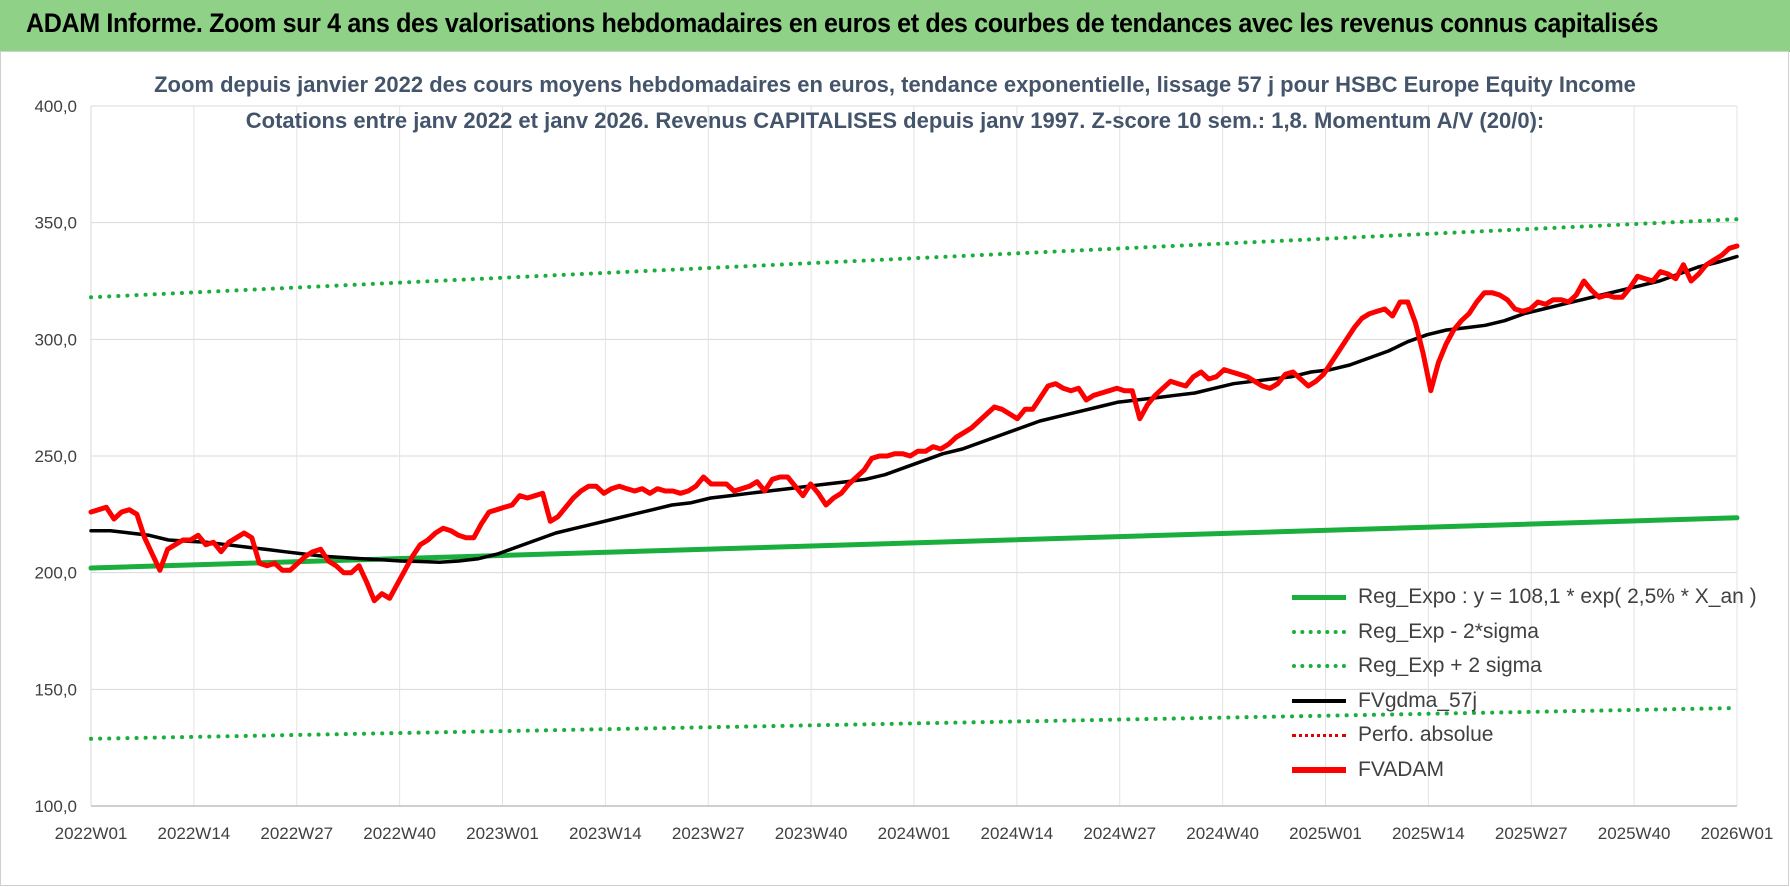  Describe the element at coordinates (91, 833) in the screenshot. I see `x-tick-label: 2022W01` at that location.